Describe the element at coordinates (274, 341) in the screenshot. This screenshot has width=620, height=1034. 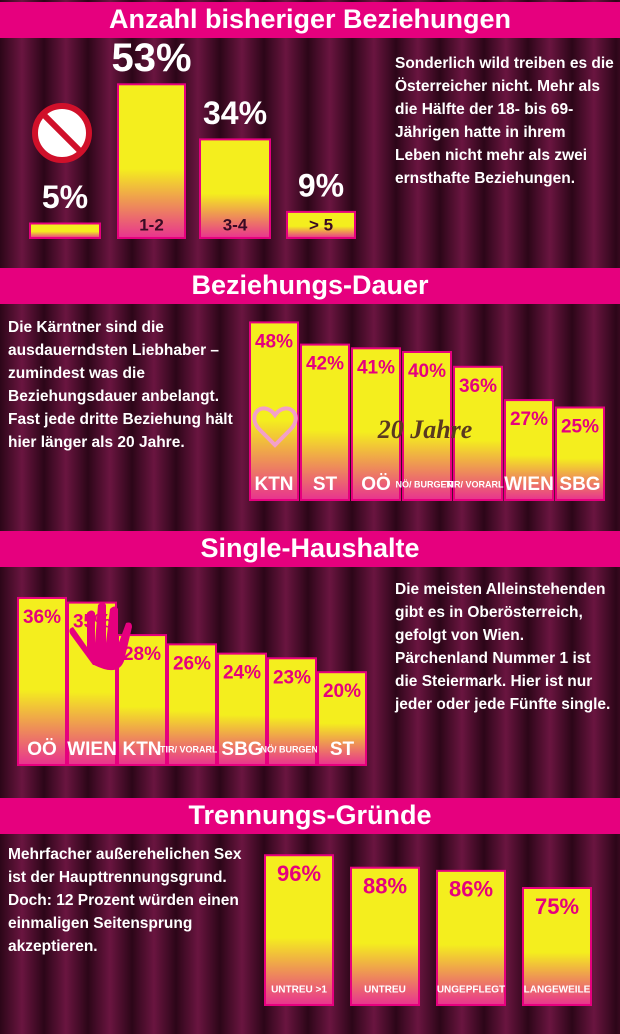
I see `value-label: 48%` at that location.